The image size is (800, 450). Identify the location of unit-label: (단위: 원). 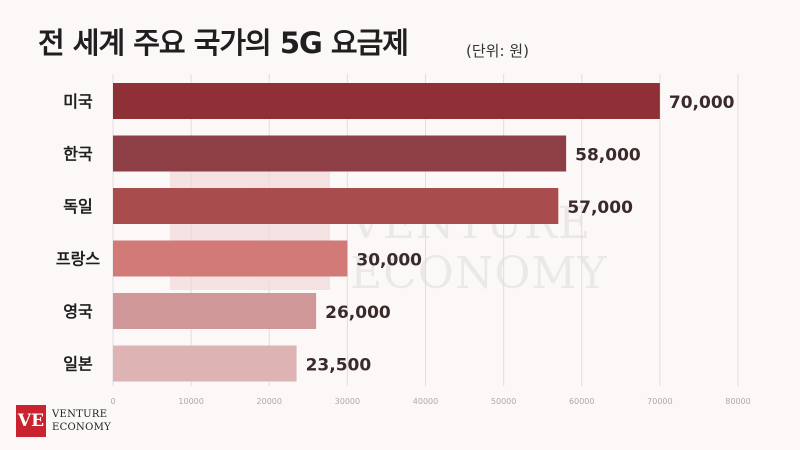
(497, 51).